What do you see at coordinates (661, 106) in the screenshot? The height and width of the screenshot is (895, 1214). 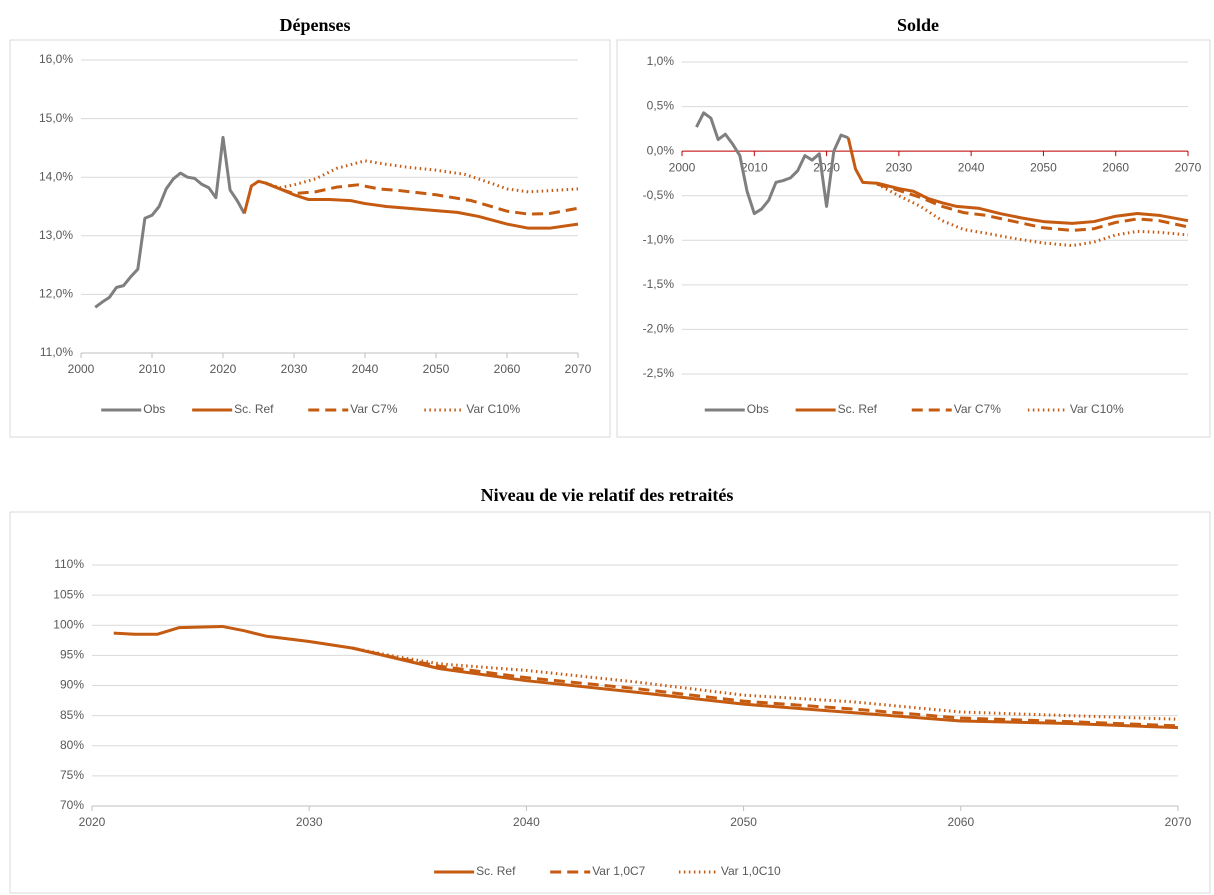 I see `y-tick-label: 0,5%` at bounding box center [661, 106].